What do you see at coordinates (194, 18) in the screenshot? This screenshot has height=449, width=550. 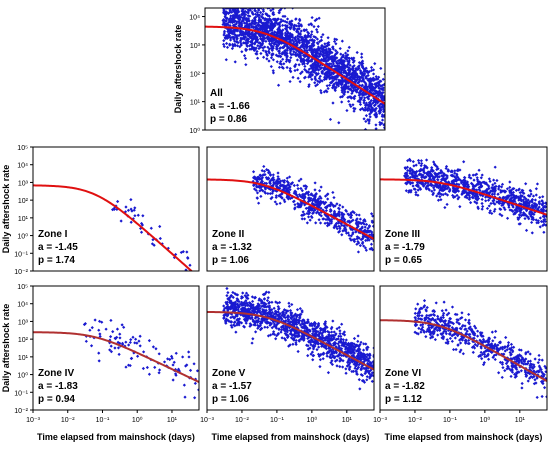 I see `y-tick-label: 10⁴` at bounding box center [194, 18].